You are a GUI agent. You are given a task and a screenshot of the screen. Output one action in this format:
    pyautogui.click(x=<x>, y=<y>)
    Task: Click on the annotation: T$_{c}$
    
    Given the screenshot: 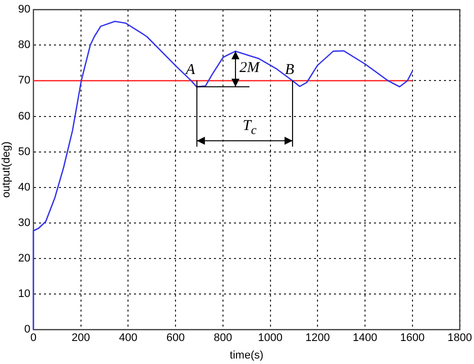 What is the action you would take?
    pyautogui.click(x=249, y=127)
    